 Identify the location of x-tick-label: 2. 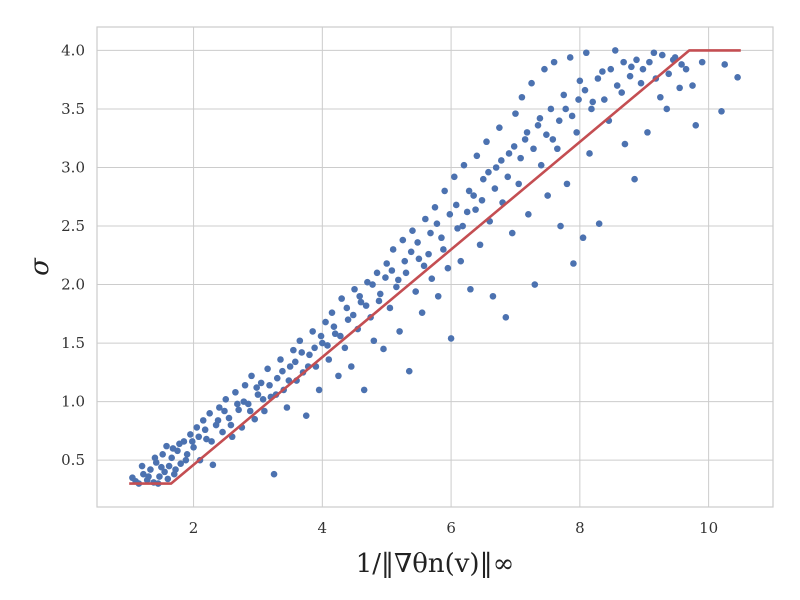
(194, 528).